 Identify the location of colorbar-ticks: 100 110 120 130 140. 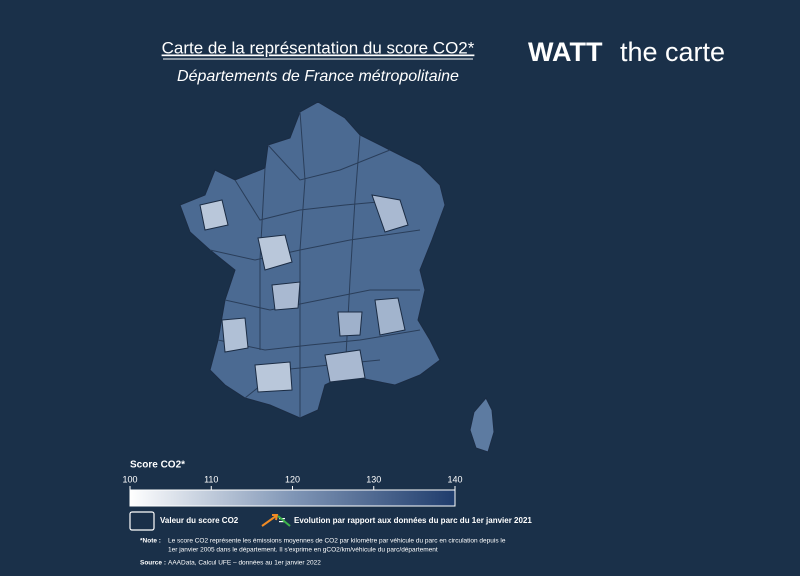
(292, 482).